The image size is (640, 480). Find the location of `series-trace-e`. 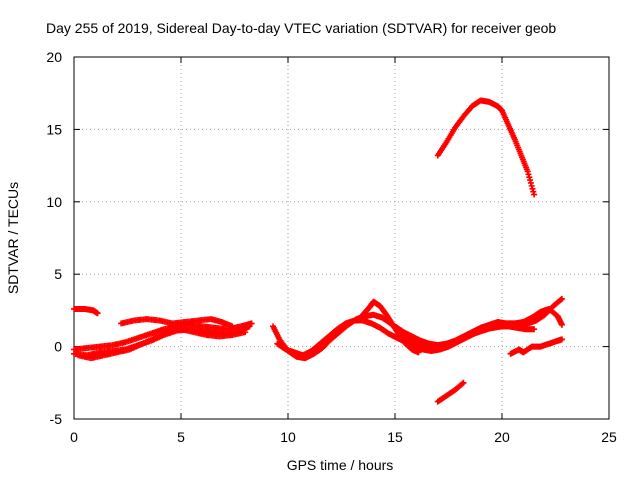

series-trace-e is located at coordinates (177, 323).